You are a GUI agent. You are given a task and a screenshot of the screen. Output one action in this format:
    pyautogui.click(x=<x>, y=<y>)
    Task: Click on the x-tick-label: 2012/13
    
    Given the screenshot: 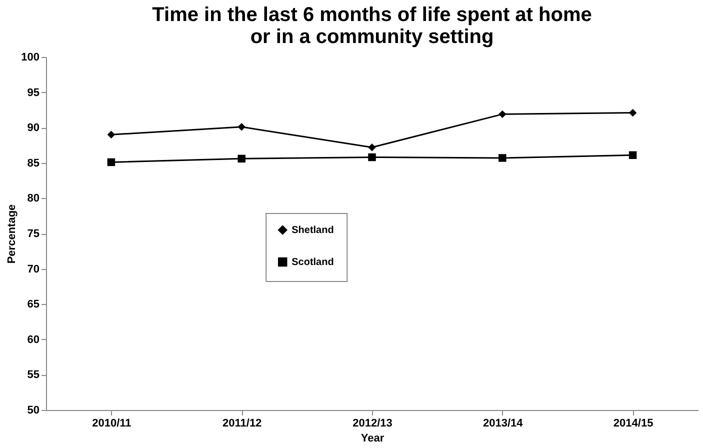 What is the action you would take?
    pyautogui.click(x=372, y=424)
    